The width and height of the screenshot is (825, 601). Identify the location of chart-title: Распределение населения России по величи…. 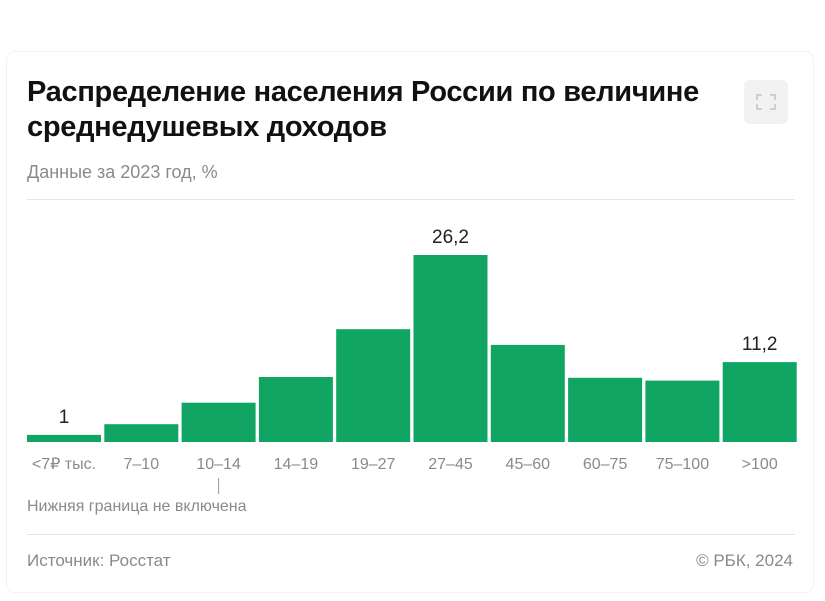
(363, 109).